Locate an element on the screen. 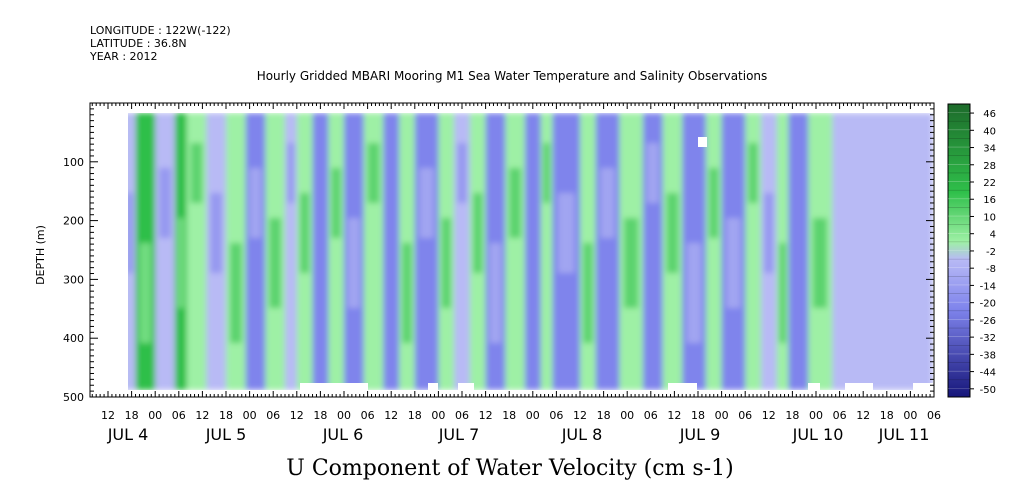 The height and width of the screenshot is (504, 1009). y-tick-label: 100 is located at coordinates (73, 162).